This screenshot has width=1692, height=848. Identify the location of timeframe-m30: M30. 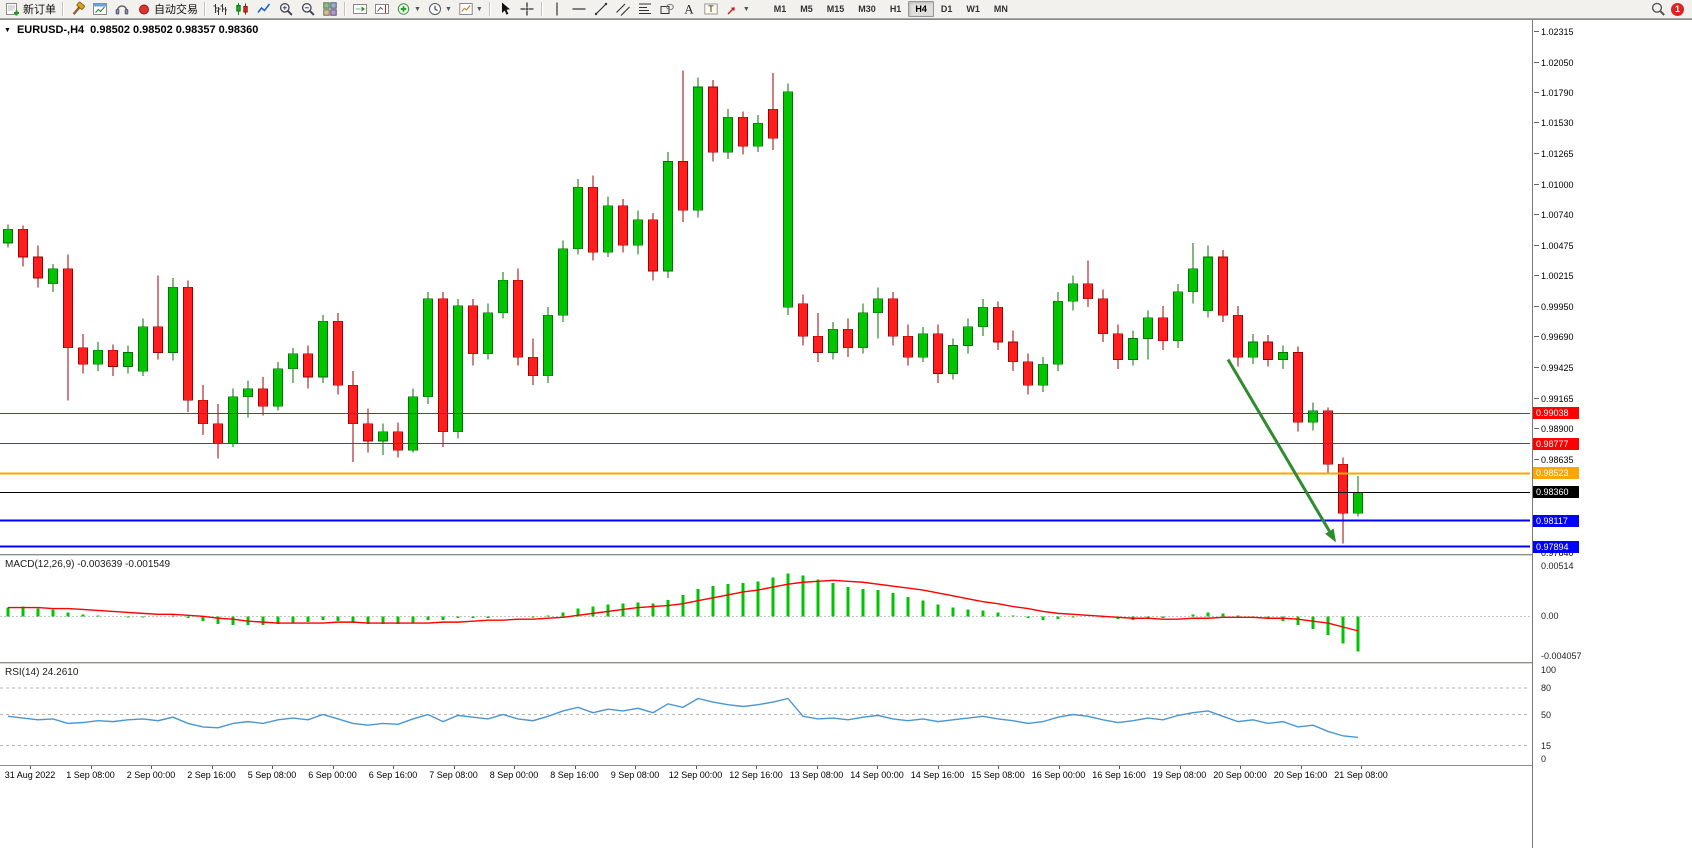
(867, 9).